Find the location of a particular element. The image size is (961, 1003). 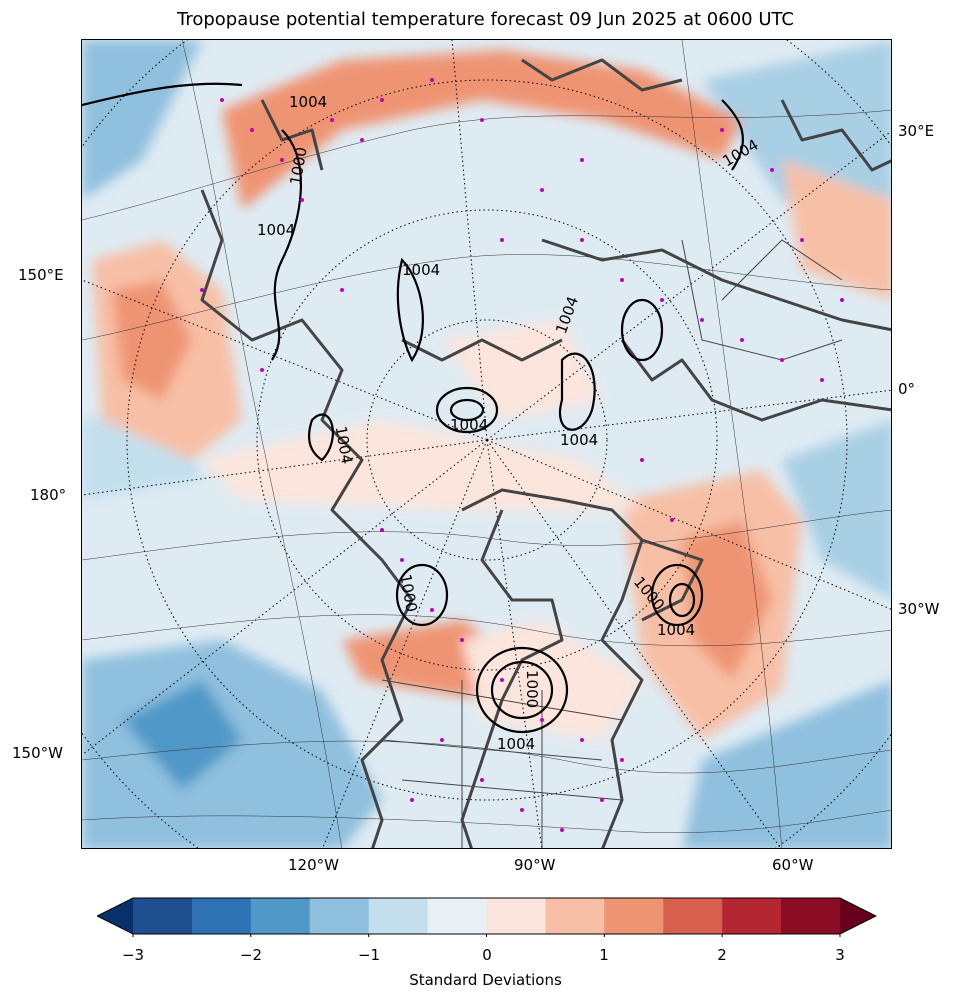

colorbar-tick-label: 1 is located at coordinates (604, 955).